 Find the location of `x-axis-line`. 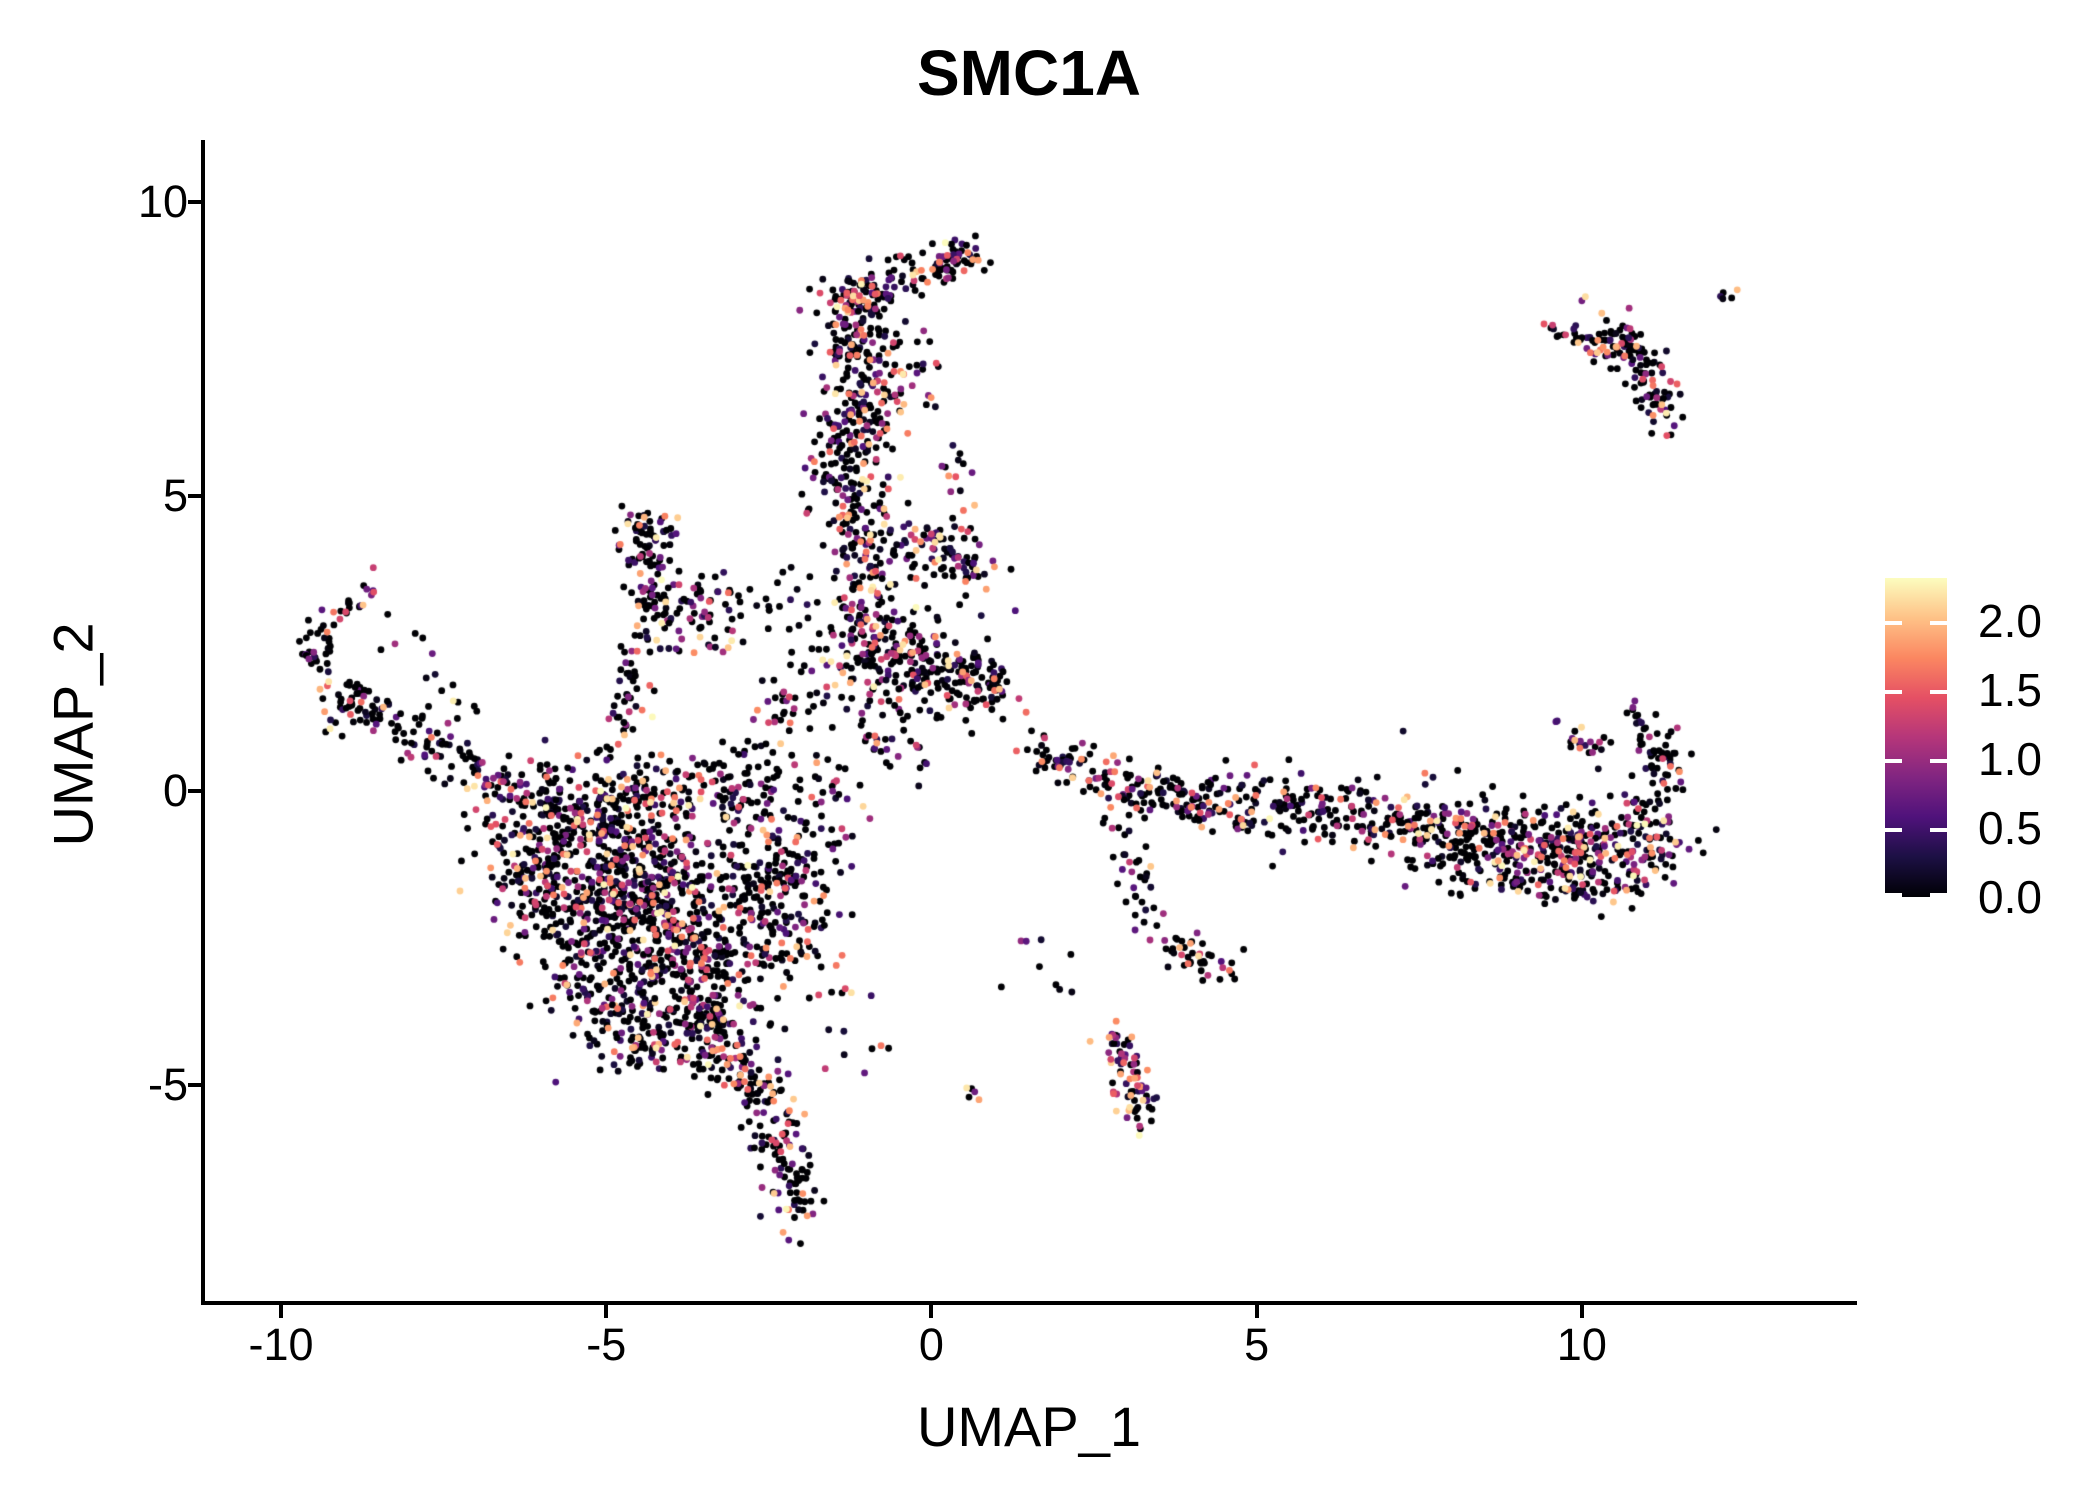

x-axis-line is located at coordinates (1029, 1303).